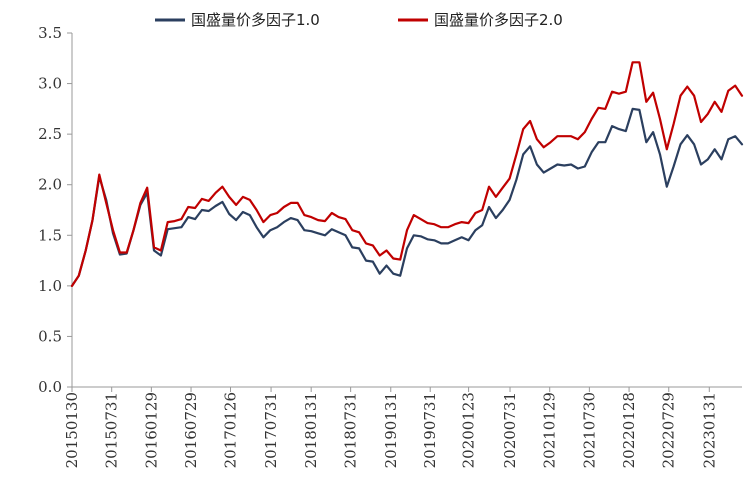 The width and height of the screenshot is (753, 495). Describe the element at coordinates (629, 430) in the screenshot. I see `x-tick-label: 20220128` at that location.